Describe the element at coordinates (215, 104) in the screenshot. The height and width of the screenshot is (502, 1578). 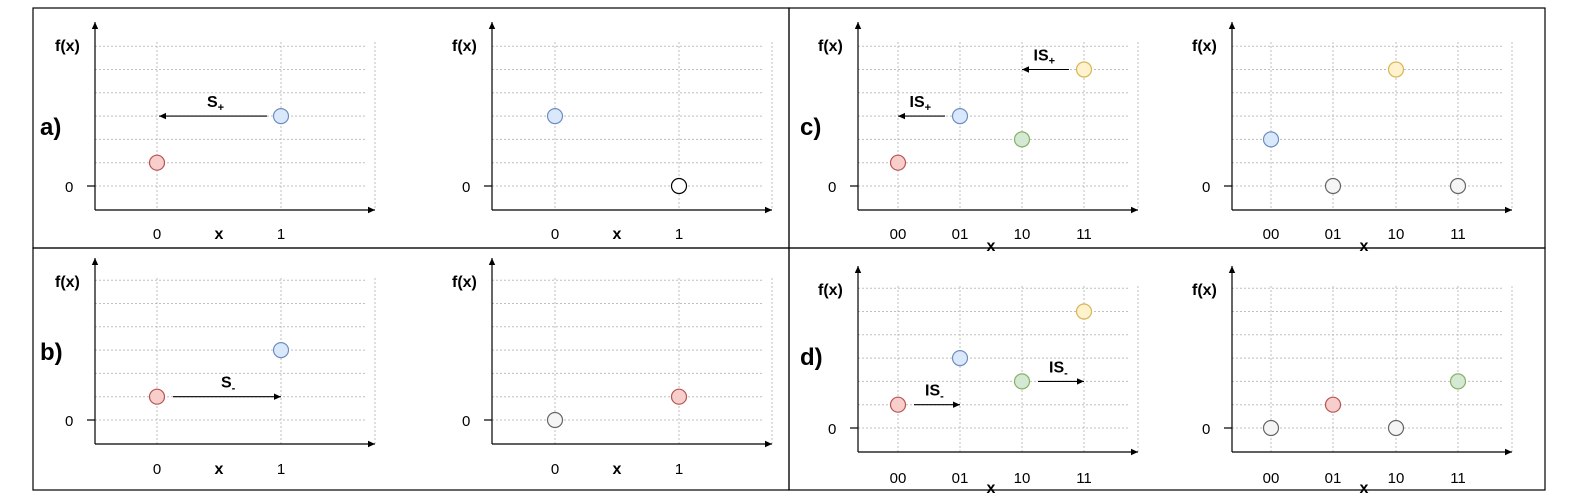
I see `transform-label: S+` at that location.